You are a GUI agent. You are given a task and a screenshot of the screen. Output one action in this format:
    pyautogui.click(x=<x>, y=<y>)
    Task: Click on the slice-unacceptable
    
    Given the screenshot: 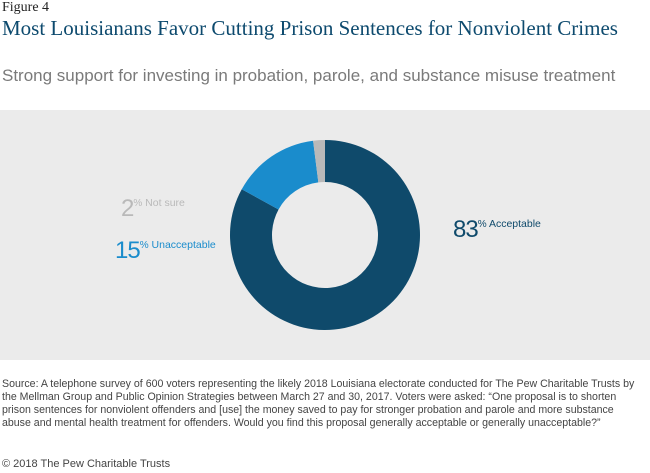 What is the action you would take?
    pyautogui.click(x=280, y=175)
    